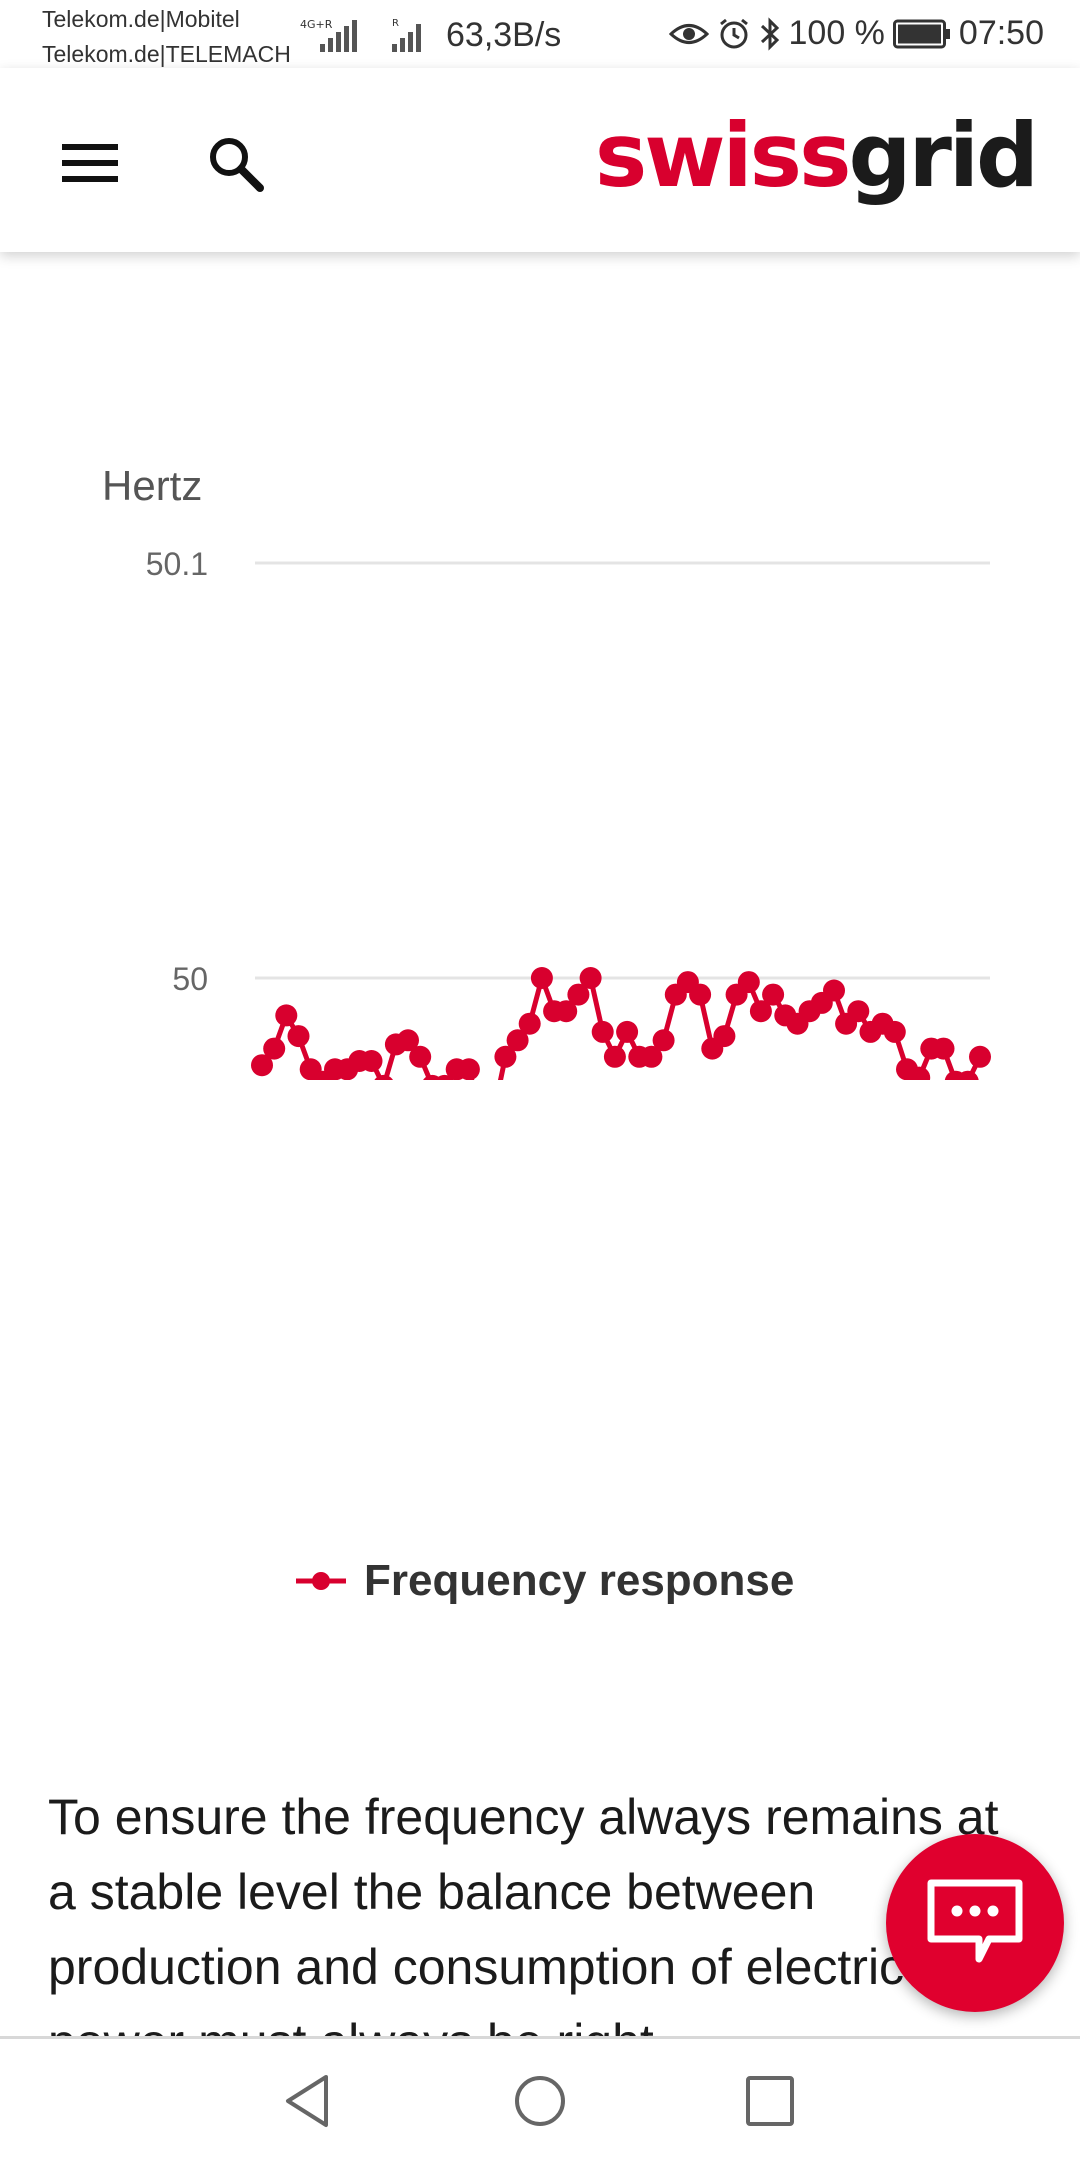  I want to click on y-tick-label: 50.1, so click(177, 564).